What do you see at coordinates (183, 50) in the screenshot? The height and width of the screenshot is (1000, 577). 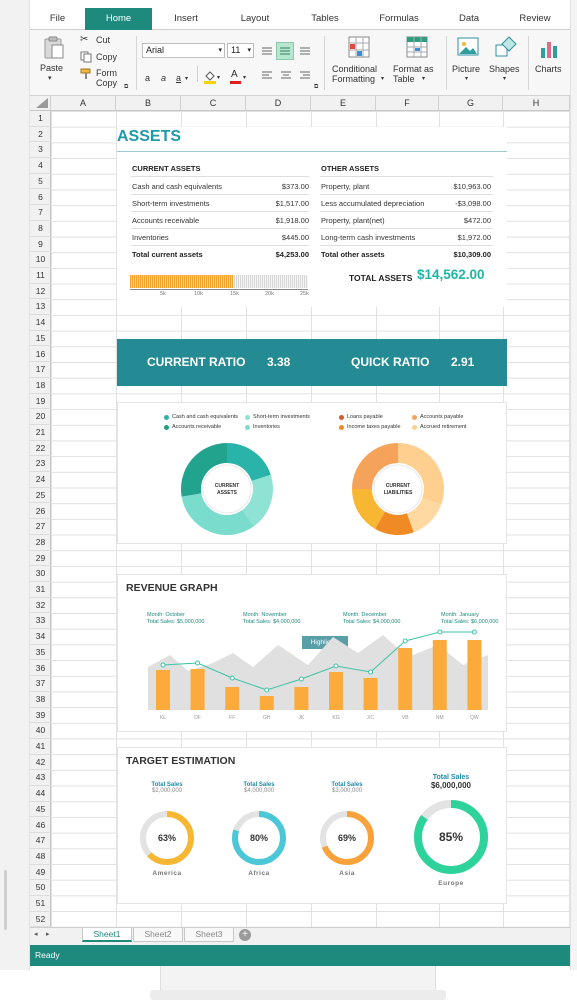 I see `font-name-select: Arial ▾` at bounding box center [183, 50].